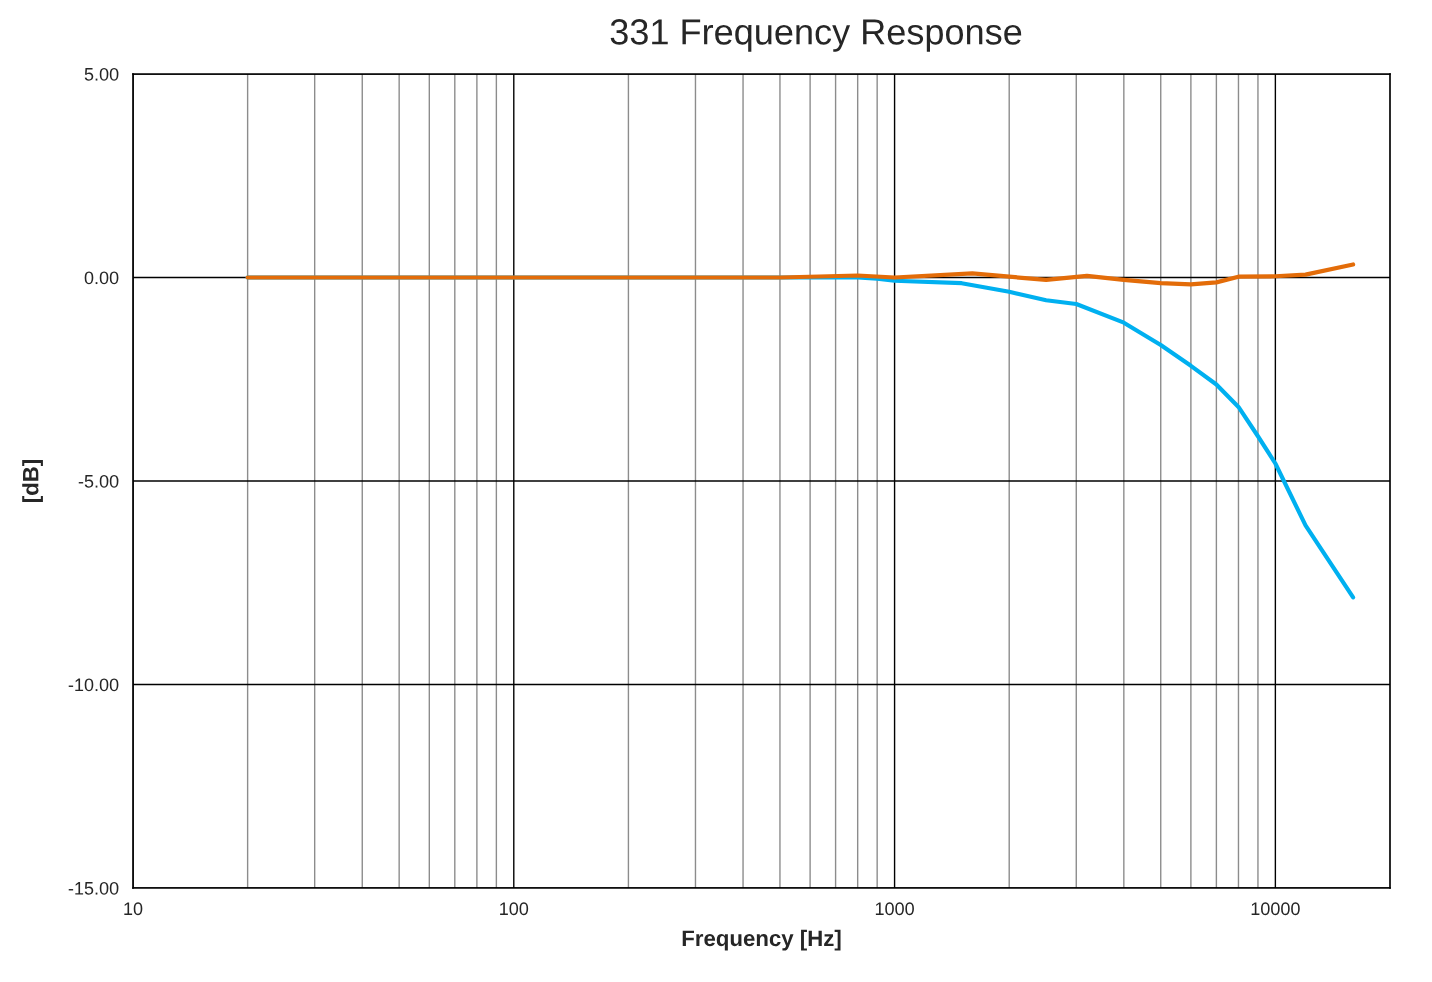 This screenshot has width=1432, height=982. I want to click on y-axis-title: [dB], so click(32, 481).